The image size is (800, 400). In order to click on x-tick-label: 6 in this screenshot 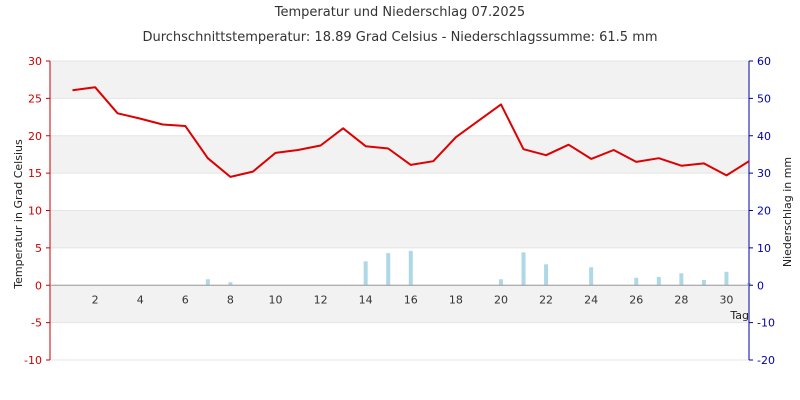, I will do `click(185, 299)`.